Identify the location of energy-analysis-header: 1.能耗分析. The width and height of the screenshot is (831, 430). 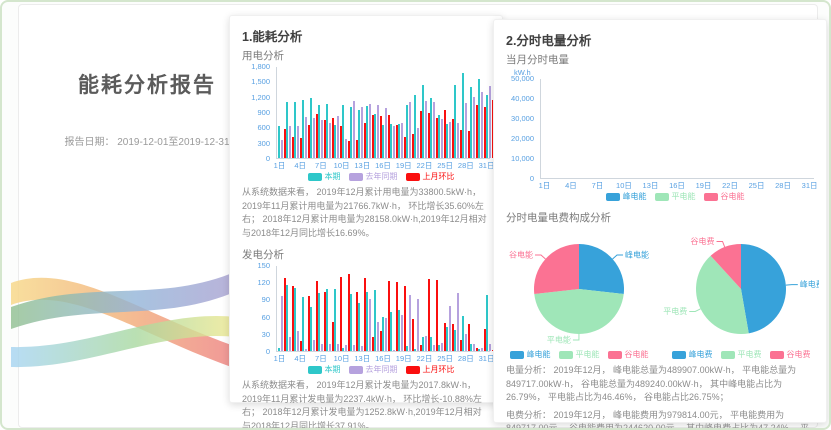
(272, 37).